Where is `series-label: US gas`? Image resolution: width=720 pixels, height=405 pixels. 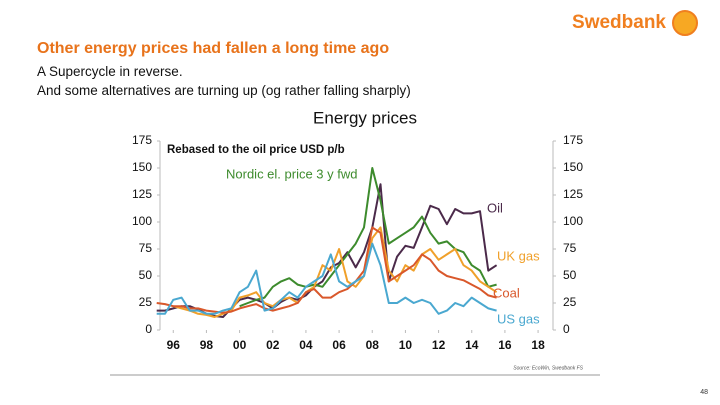
series-label: US gas is located at coordinates (518, 318).